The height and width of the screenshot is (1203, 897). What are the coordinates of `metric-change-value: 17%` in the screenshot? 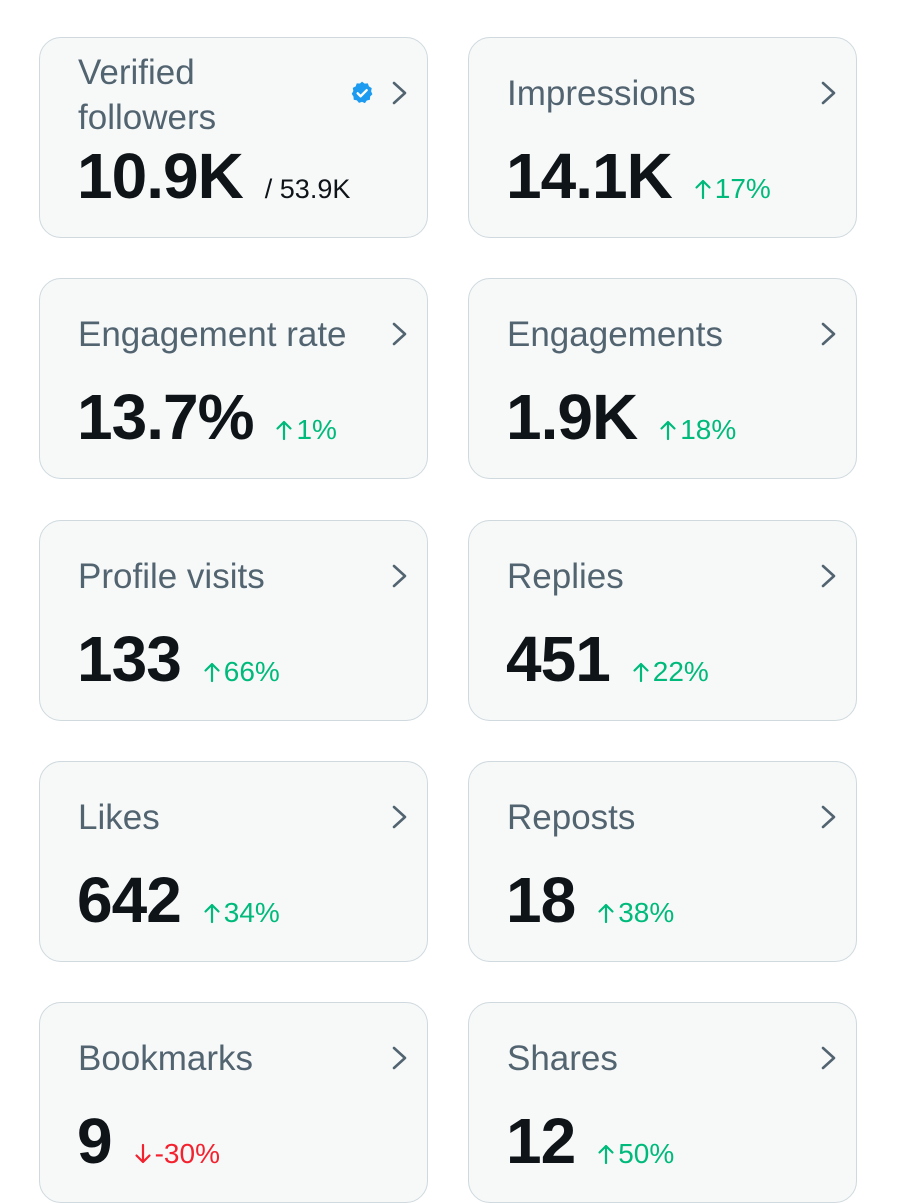 It's located at (742, 188).